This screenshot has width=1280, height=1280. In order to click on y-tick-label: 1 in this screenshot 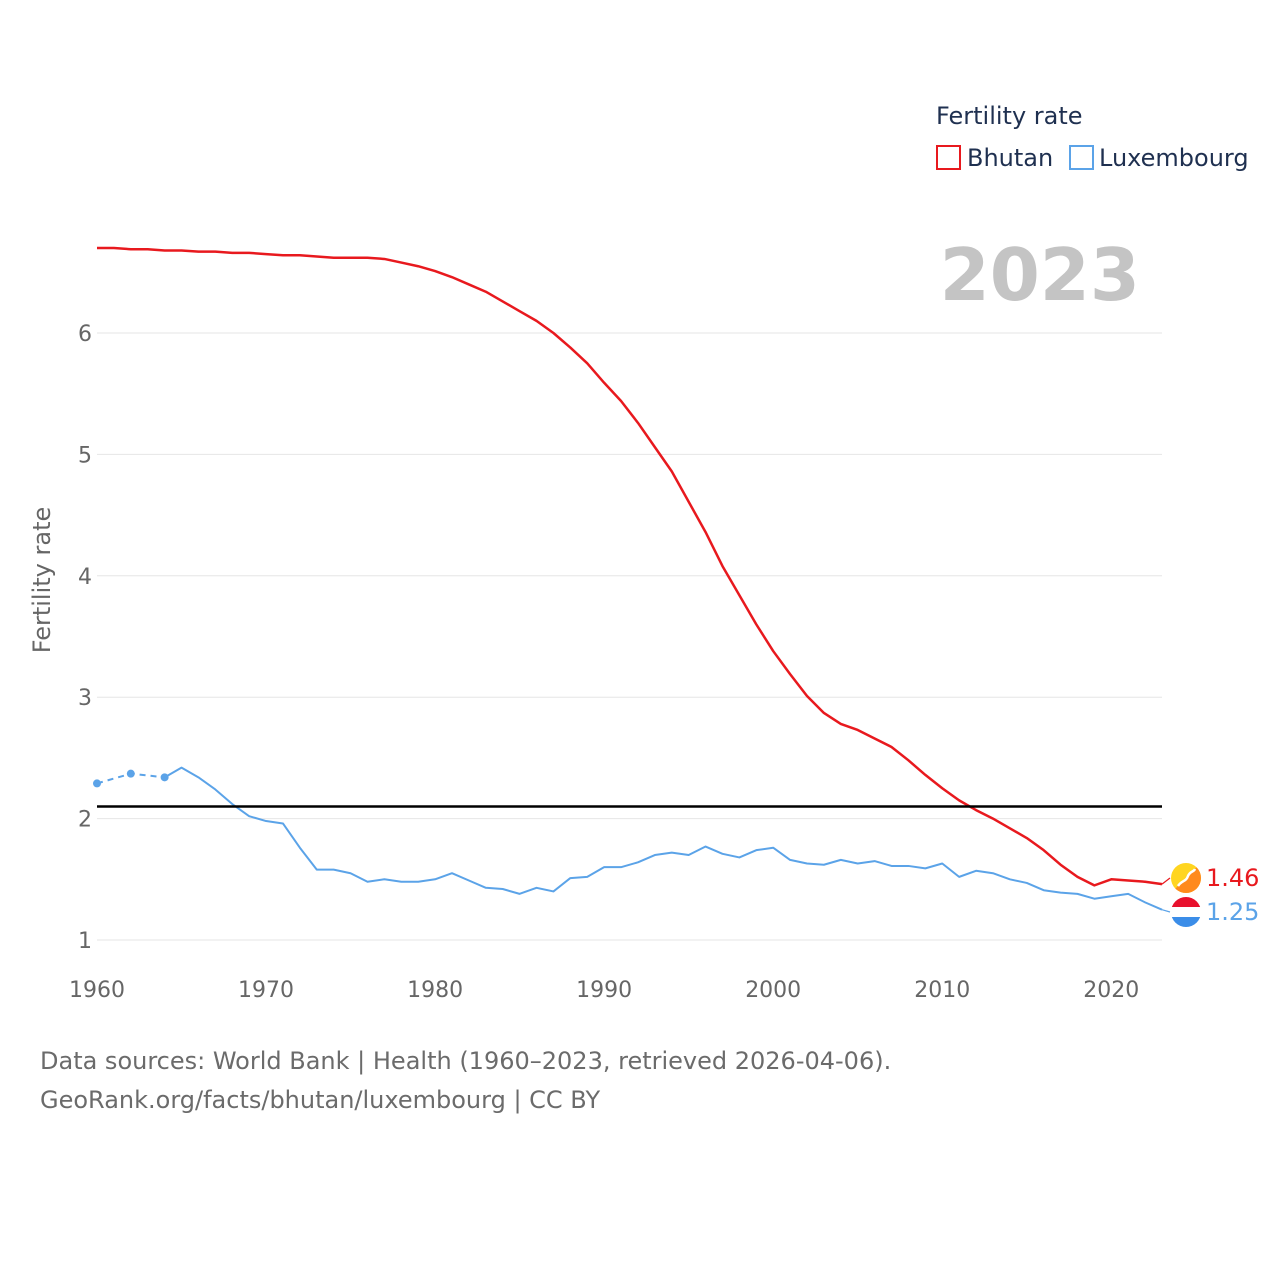, I will do `click(85, 941)`.